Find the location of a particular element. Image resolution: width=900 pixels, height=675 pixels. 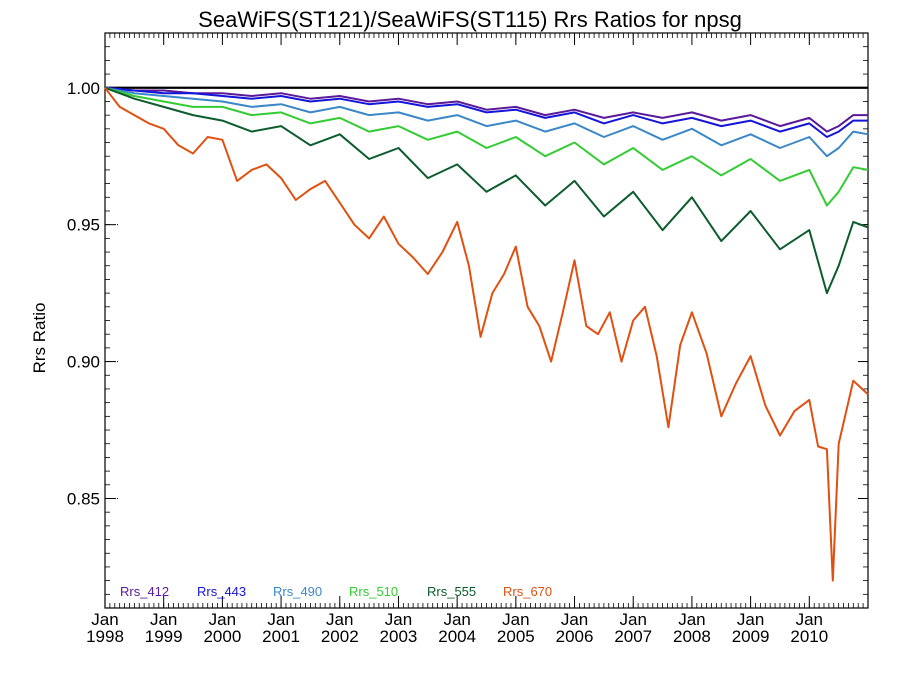

legend-entry-rrs_510: Rrs_510 is located at coordinates (373, 591).